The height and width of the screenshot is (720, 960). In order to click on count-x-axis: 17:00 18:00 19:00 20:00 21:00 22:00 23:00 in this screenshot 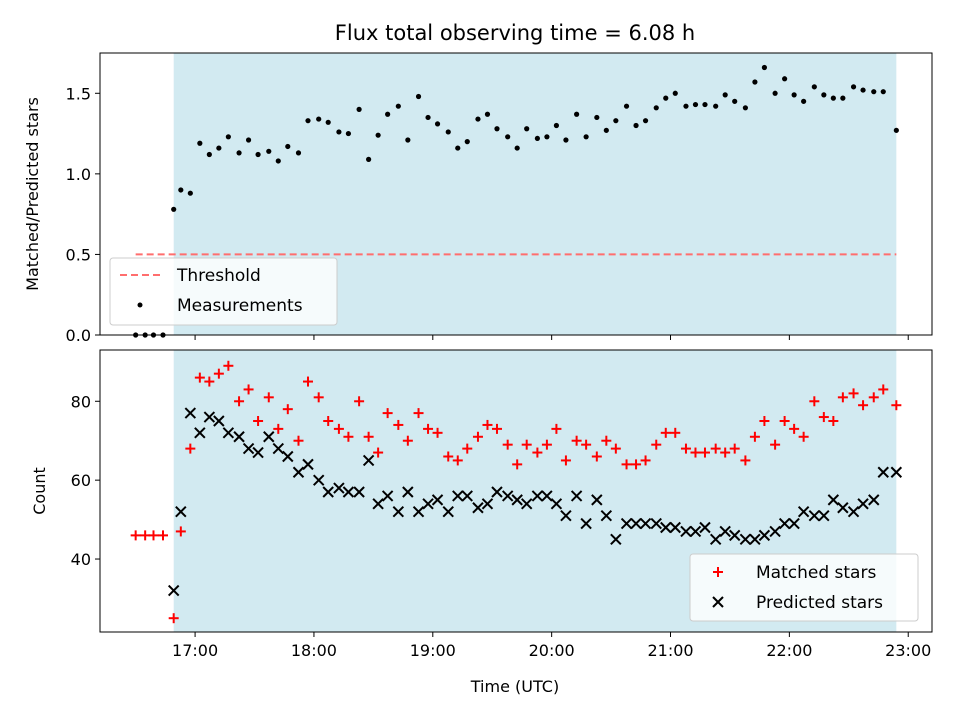, I will do `click(551, 646)`.